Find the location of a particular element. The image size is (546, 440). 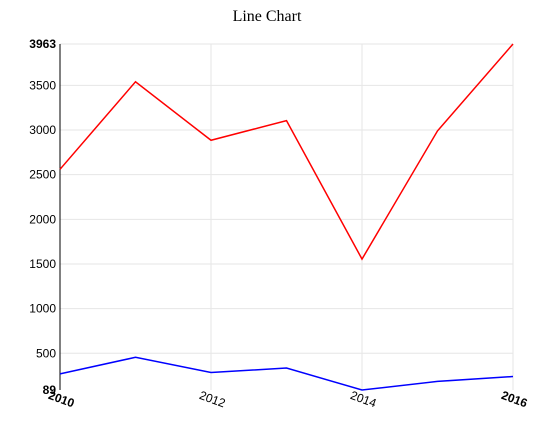

y-tick-label: 2000 is located at coordinates (42, 219).